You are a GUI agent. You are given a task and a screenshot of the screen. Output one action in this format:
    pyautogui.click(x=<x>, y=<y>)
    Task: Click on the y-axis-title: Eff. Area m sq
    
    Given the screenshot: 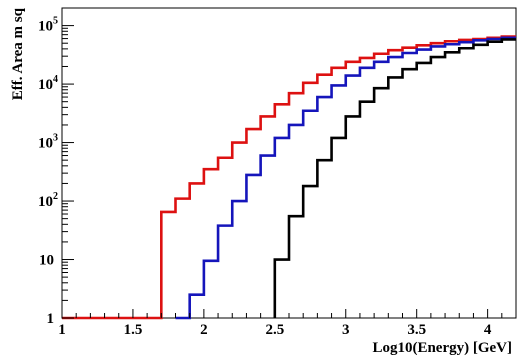 What is the action you would take?
    pyautogui.click(x=18, y=53)
    